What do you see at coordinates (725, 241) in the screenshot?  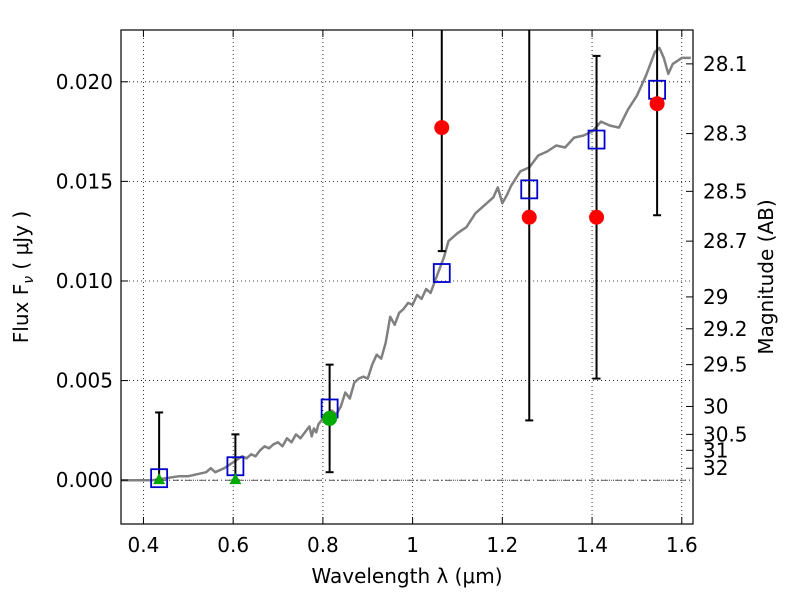 I see `y2-tick-label: 28.7` at bounding box center [725, 241].